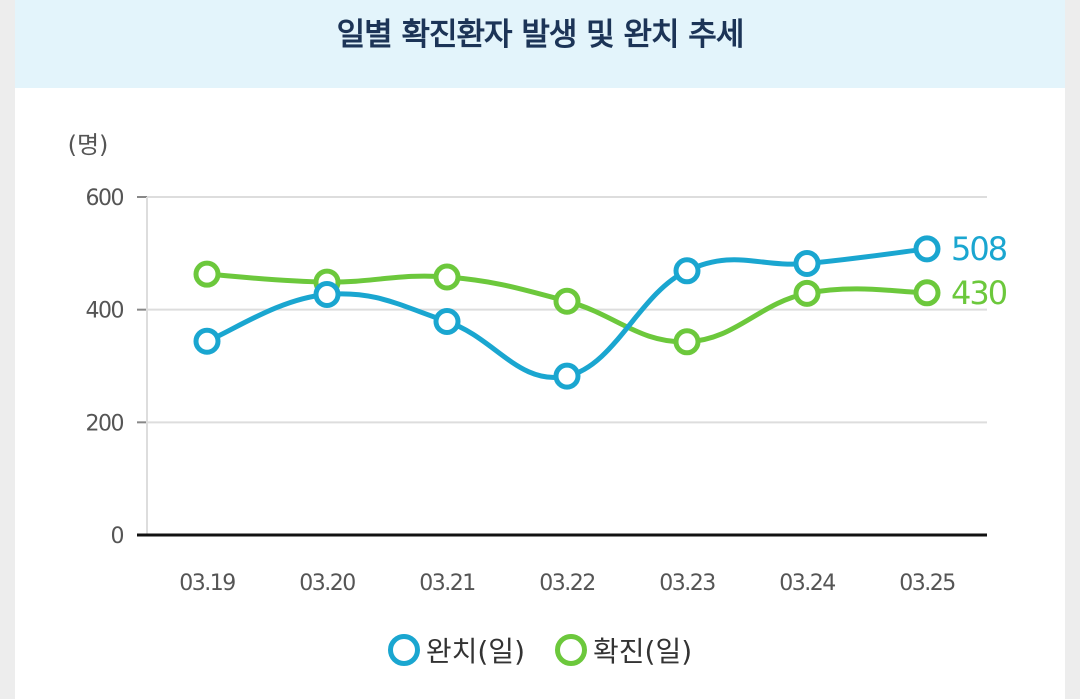 This screenshot has width=1080, height=699. Describe the element at coordinates (979, 249) in the screenshot. I see `end-value-label: 508` at that location.